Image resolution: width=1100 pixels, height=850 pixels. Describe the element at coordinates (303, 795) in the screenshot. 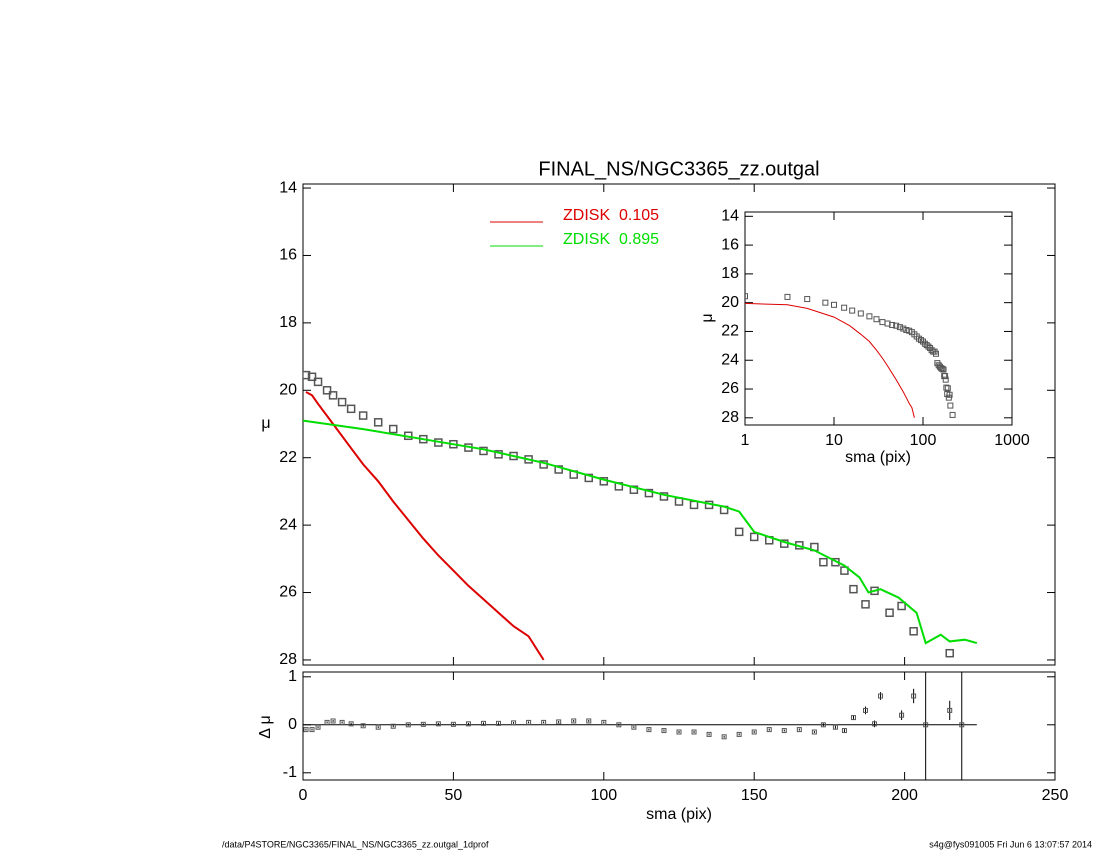

I see `x-tick-label: 0` at that location.